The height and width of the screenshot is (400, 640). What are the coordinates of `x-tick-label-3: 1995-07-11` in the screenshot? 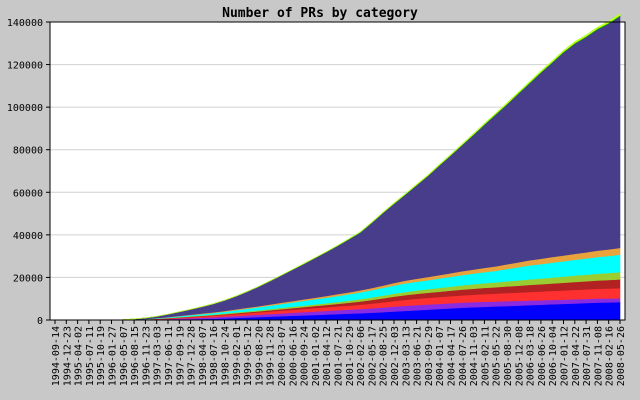 It's located at (90, 356).